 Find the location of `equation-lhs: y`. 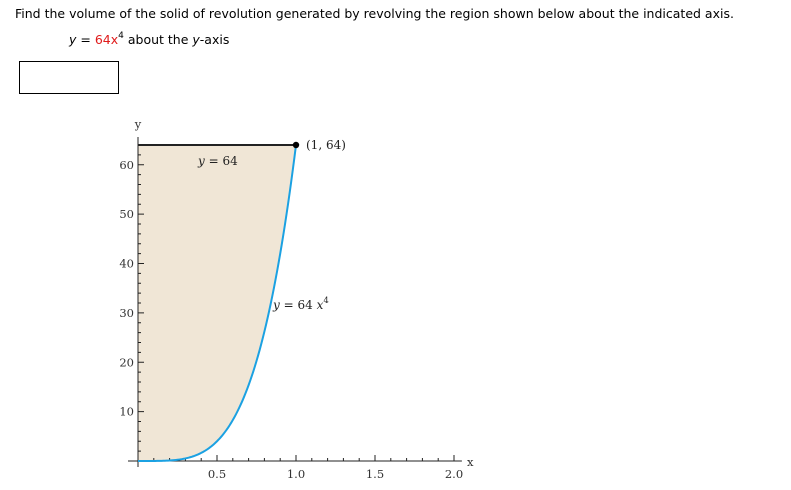

equation-lhs: y is located at coordinates (73, 39).